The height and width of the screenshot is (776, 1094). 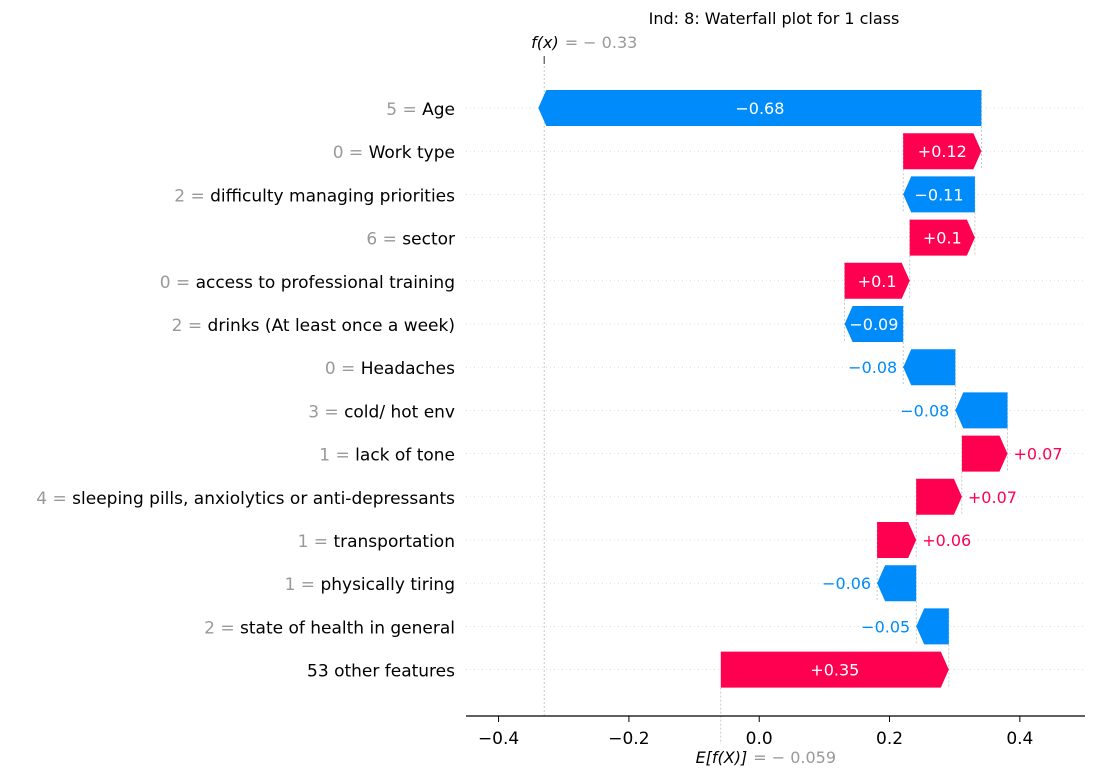 What do you see at coordinates (384, 240) in the screenshot?
I see `feature-value: 6 =` at bounding box center [384, 240].